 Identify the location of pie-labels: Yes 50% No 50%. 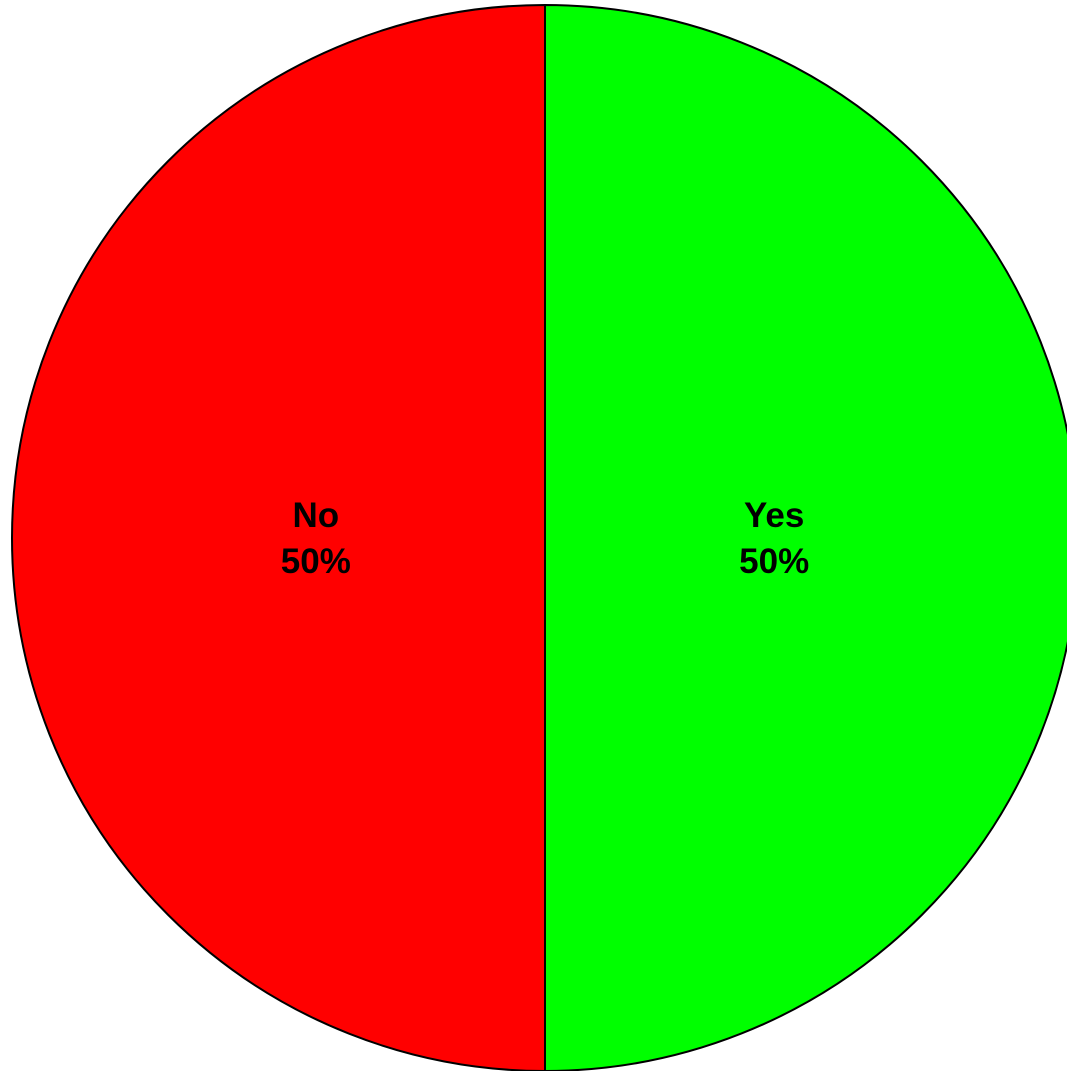
(545, 538).